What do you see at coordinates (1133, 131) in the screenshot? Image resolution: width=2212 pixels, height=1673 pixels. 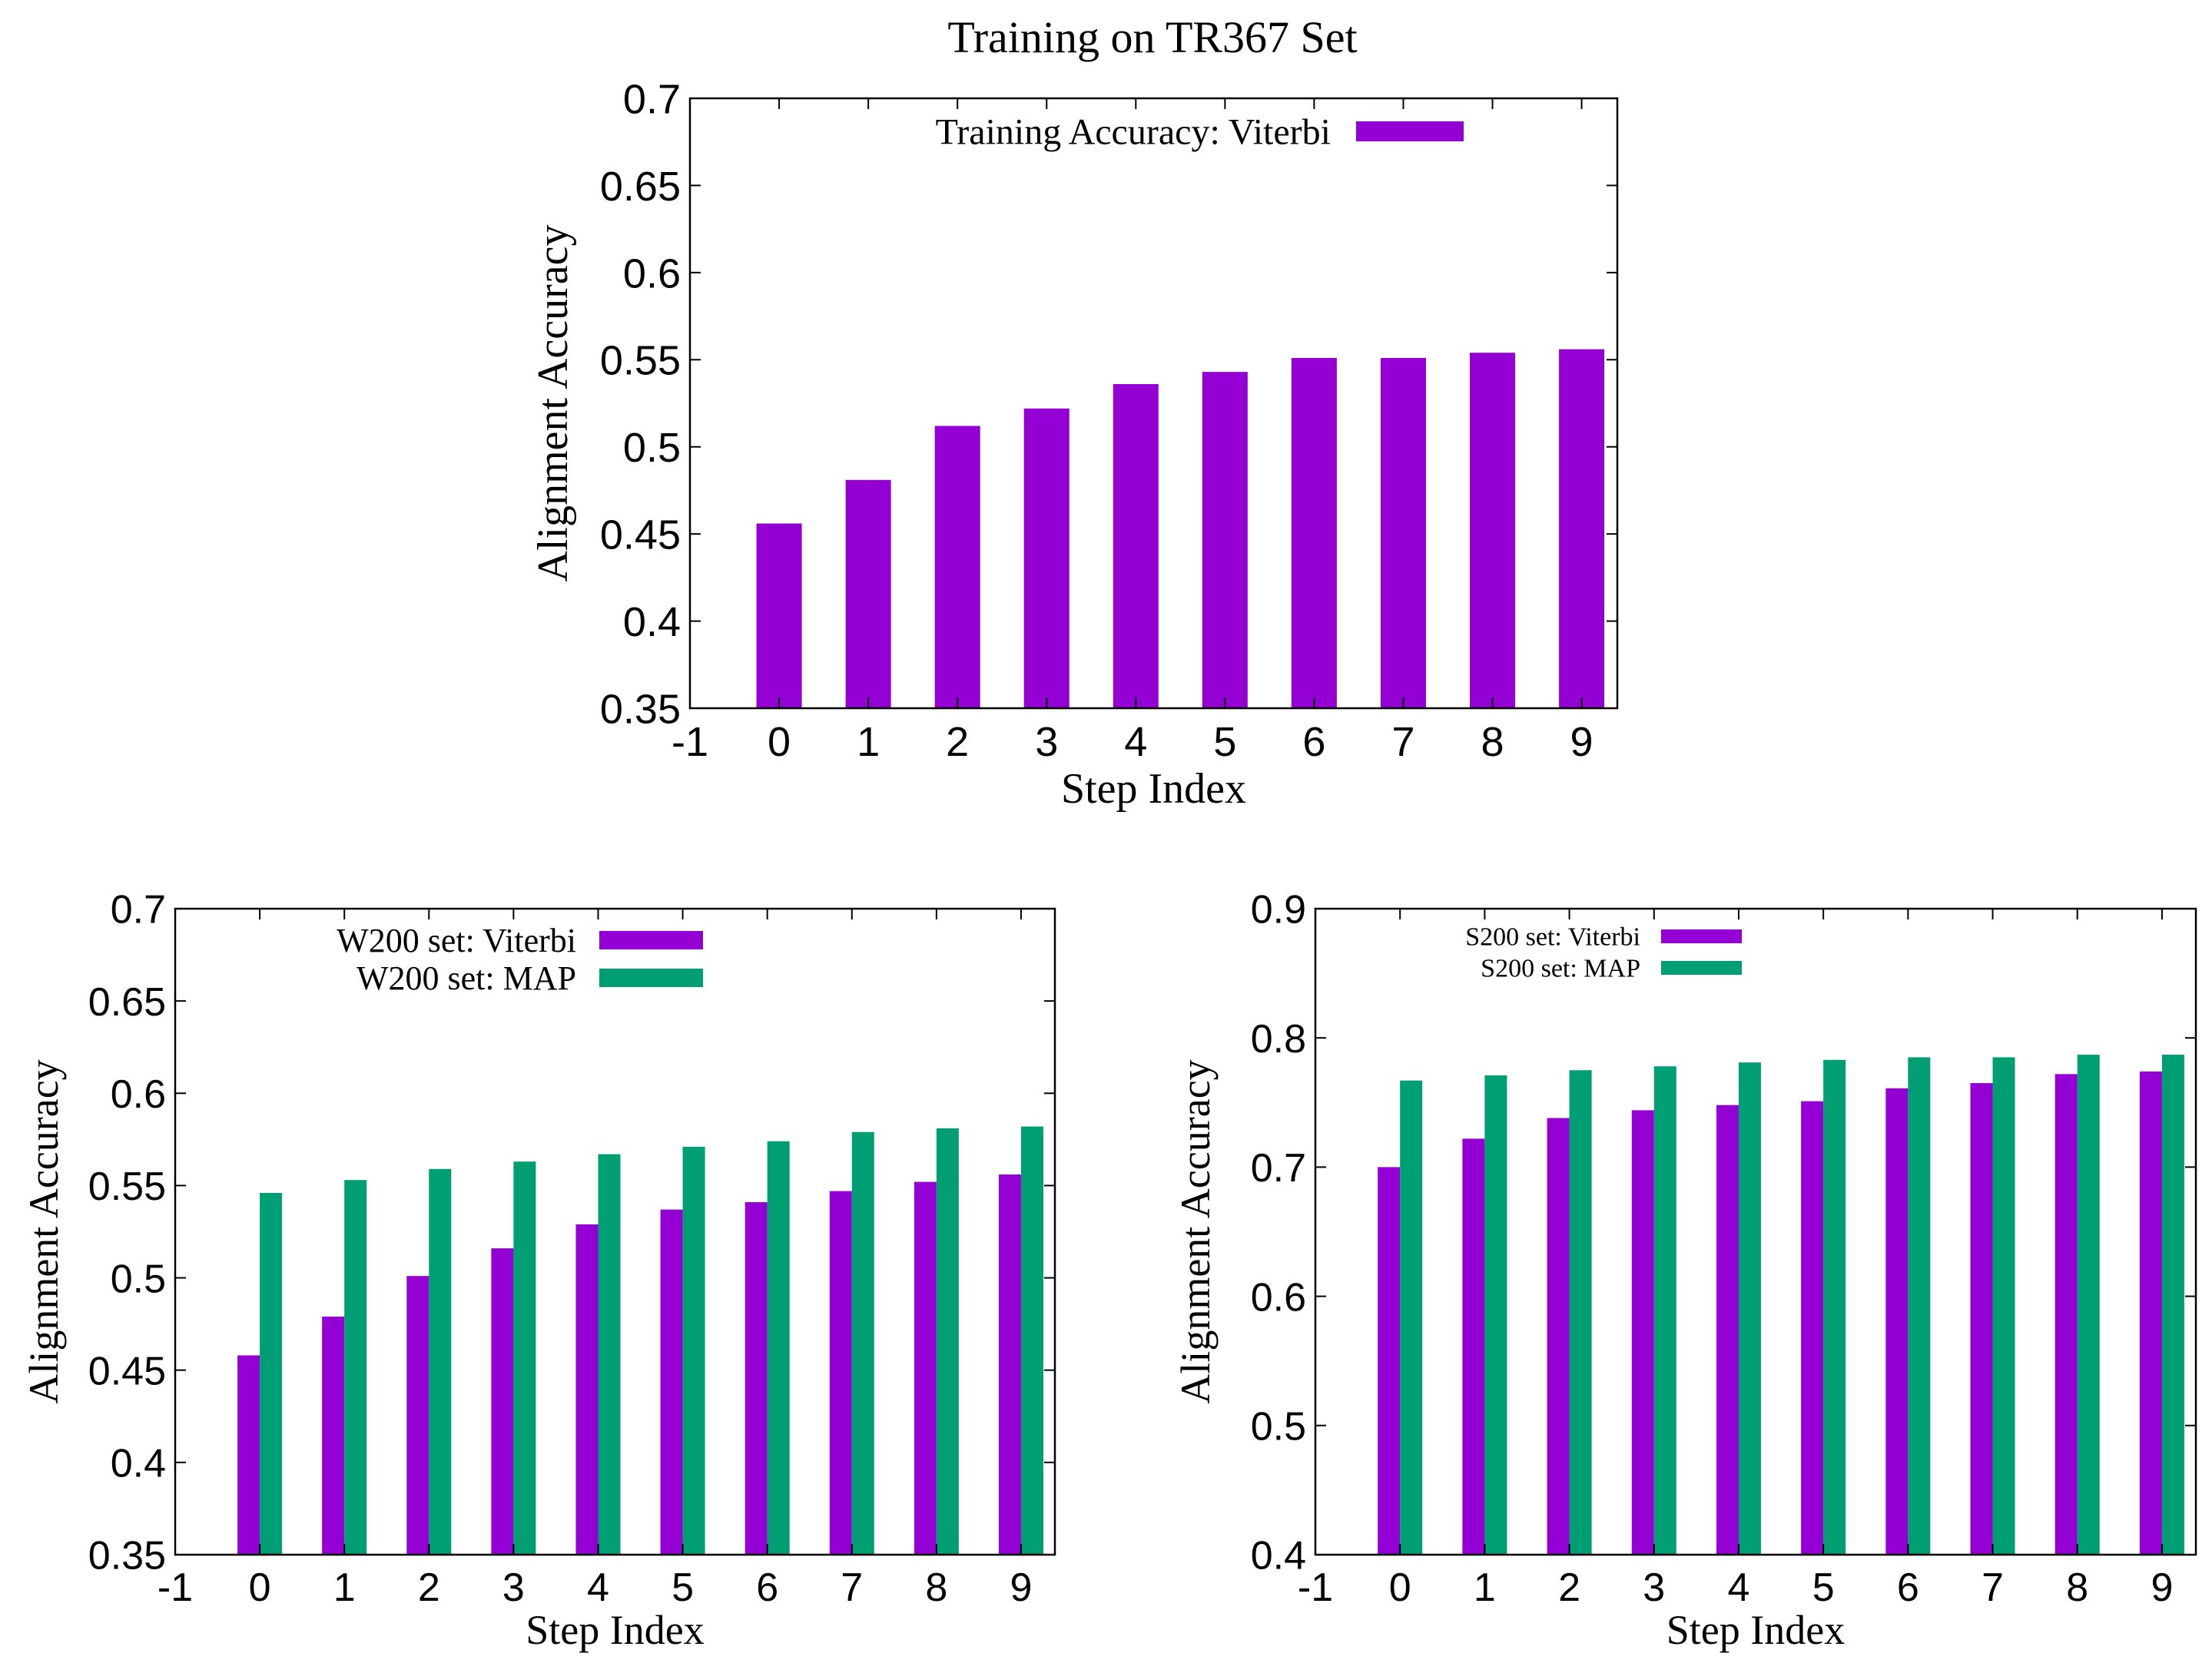 I see `legend-label: Training Accuracy: Viterbi` at bounding box center [1133, 131].